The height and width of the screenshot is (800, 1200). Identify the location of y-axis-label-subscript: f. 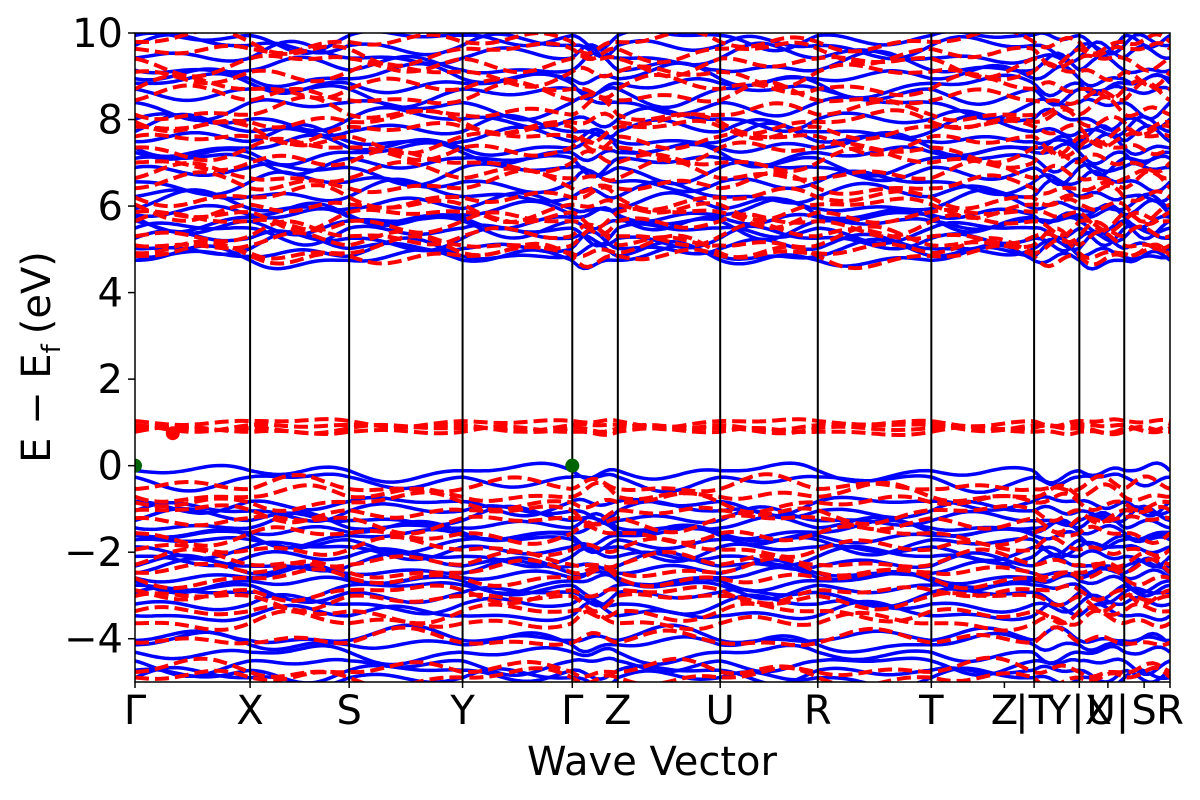
(52, 348).